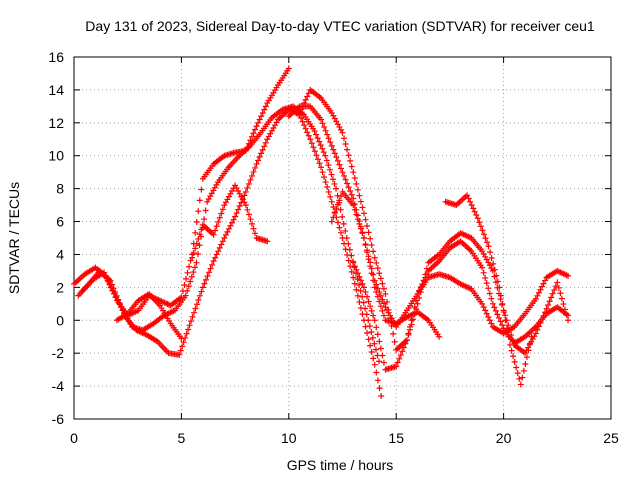 Image resolution: width=640 pixels, height=480 pixels. What do you see at coordinates (14, 238) in the screenshot?
I see `y-axis-label: SDTVAR / TECUs` at bounding box center [14, 238].